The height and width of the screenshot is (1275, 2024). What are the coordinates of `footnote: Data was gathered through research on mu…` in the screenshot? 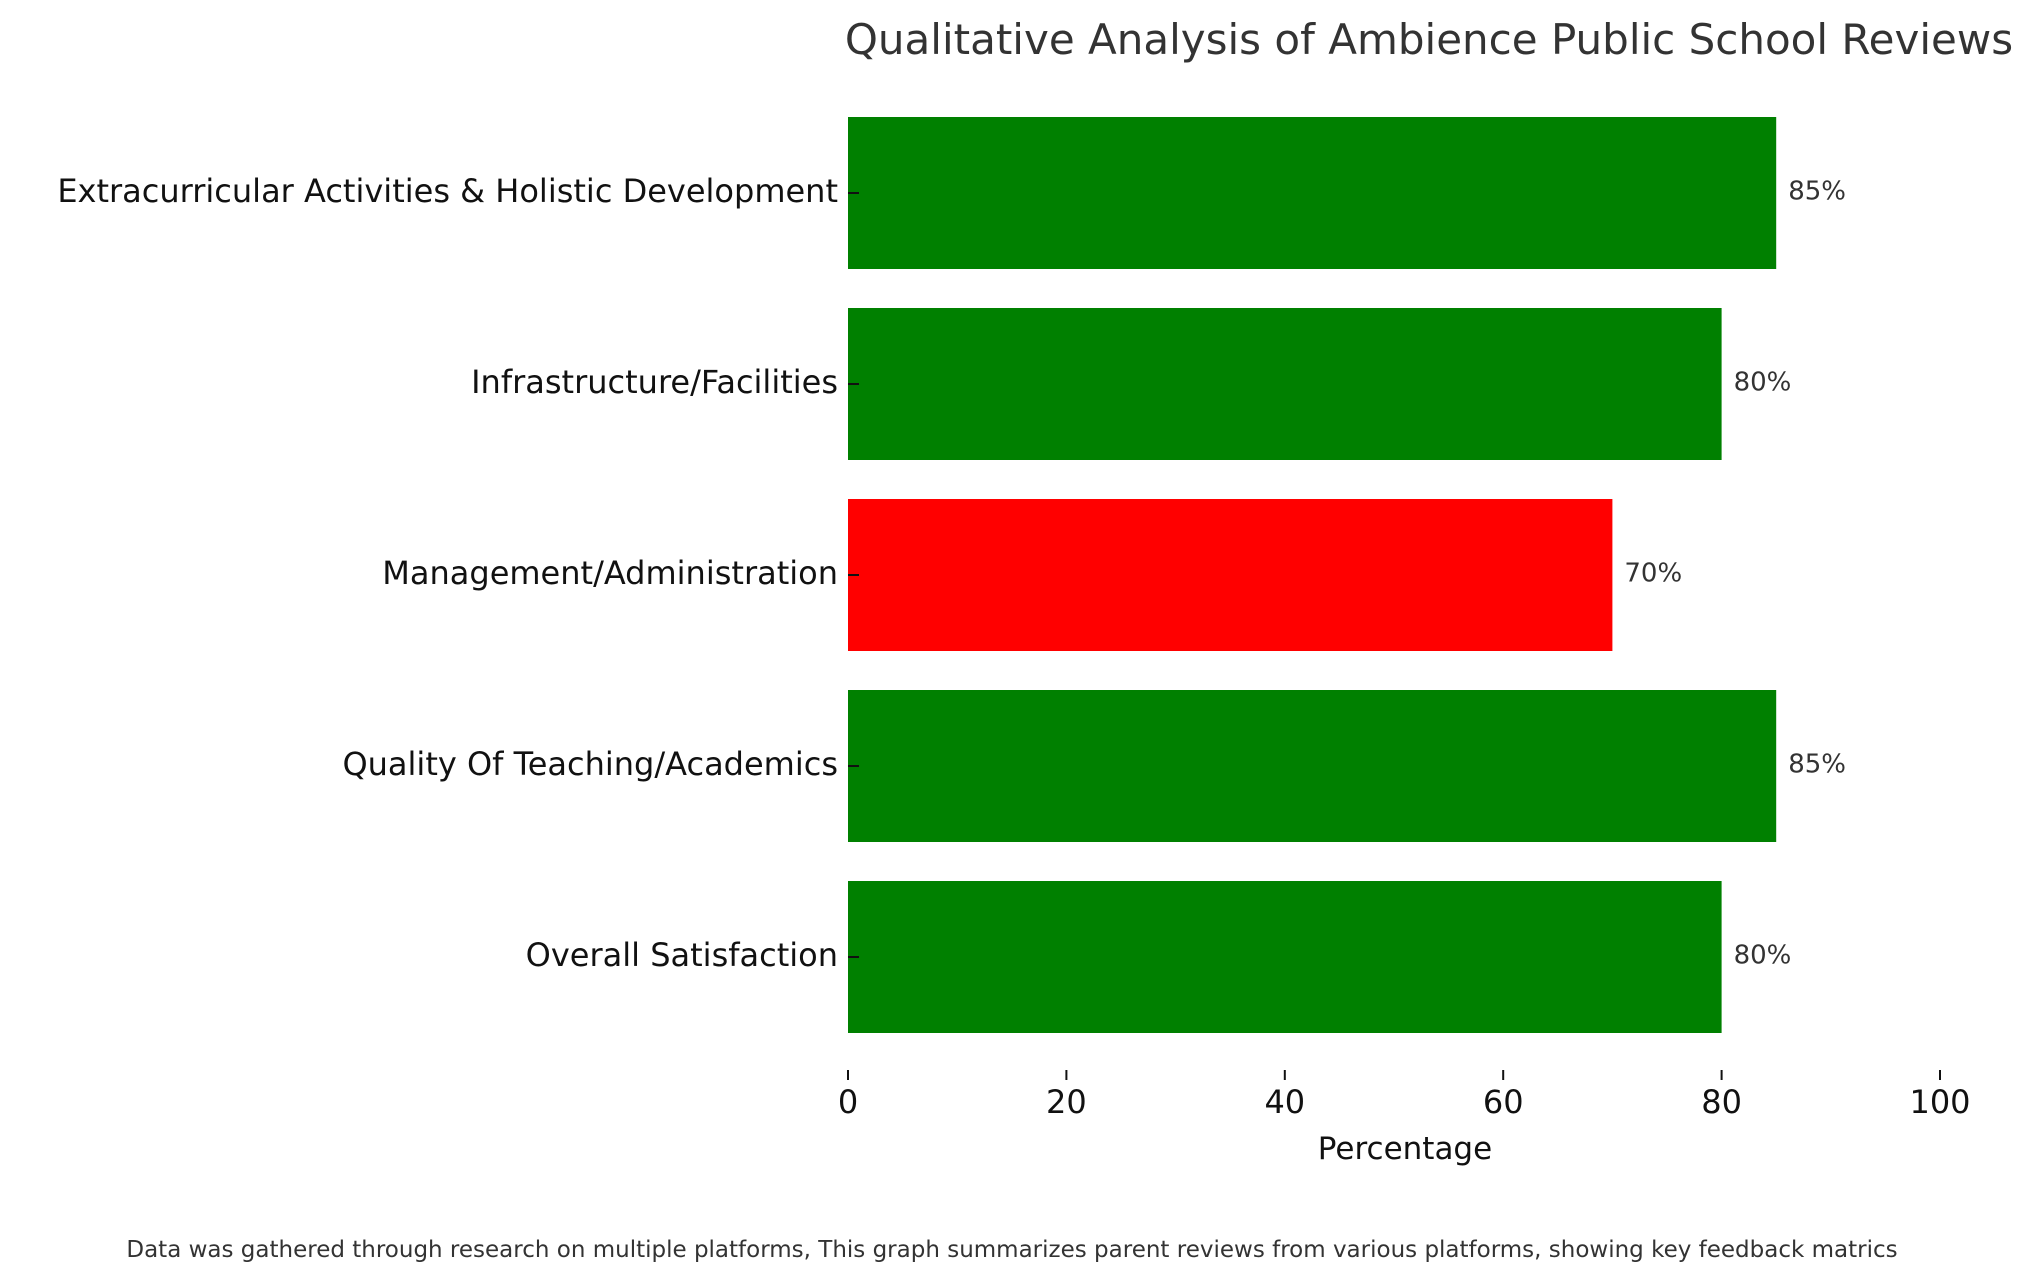 It's located at (1011, 1250).